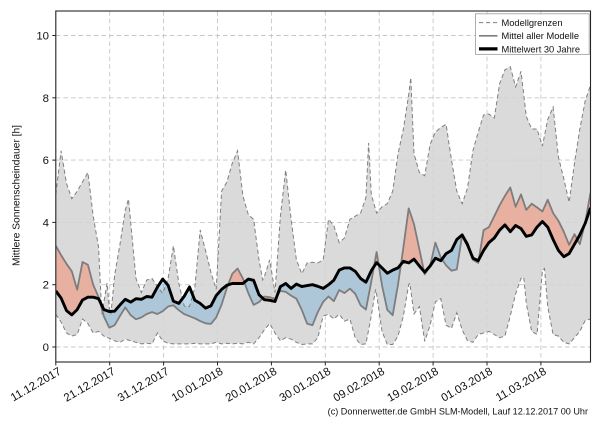 The width and height of the screenshot is (600, 425). What do you see at coordinates (541, 49) in the screenshot?
I see `svg-text: Mittelwert 30 Jahre` at bounding box center [541, 49].